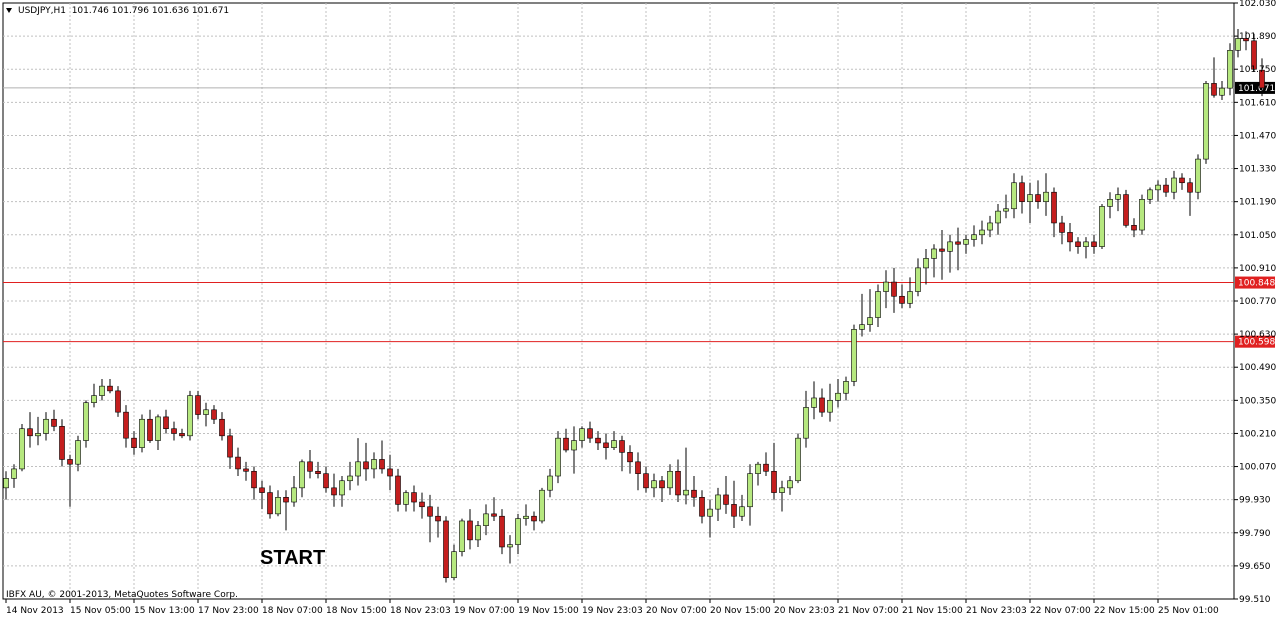 The image size is (1276, 619). Describe the element at coordinates (1256, 343) in the screenshot. I see `level-price-label: 100.598` at that location.